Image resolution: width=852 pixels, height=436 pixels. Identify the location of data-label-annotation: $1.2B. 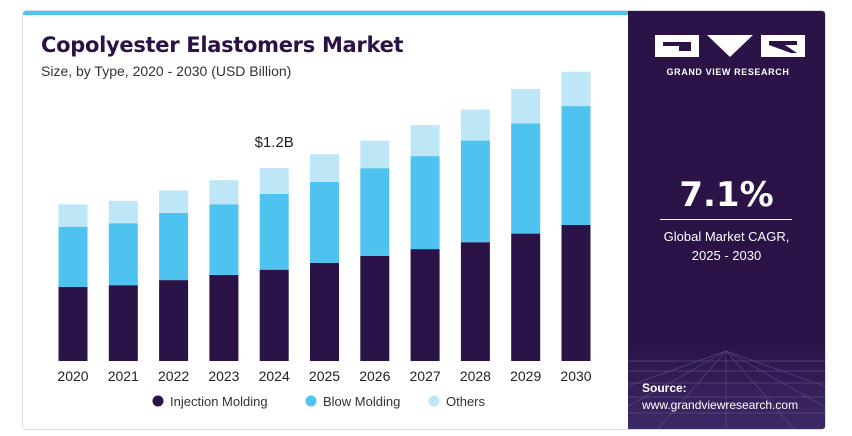
(274, 142).